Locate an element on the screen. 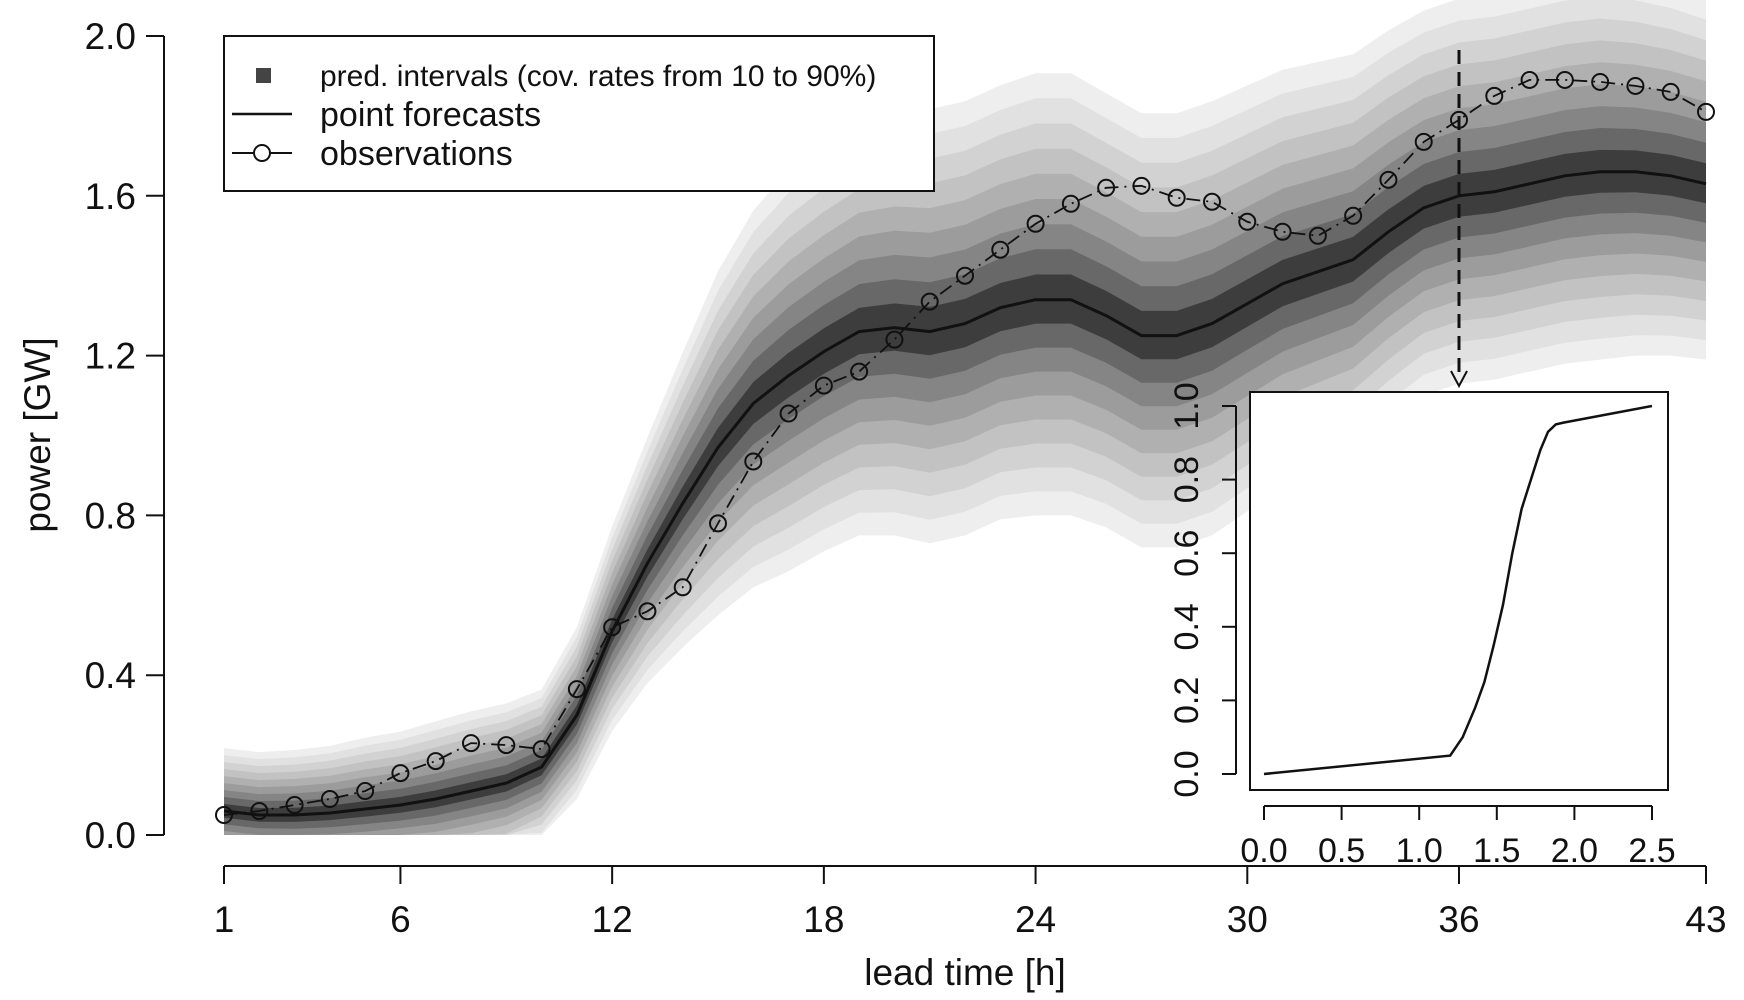 This screenshot has height=1000, width=1744. inset-curve is located at coordinates (1458, 590).